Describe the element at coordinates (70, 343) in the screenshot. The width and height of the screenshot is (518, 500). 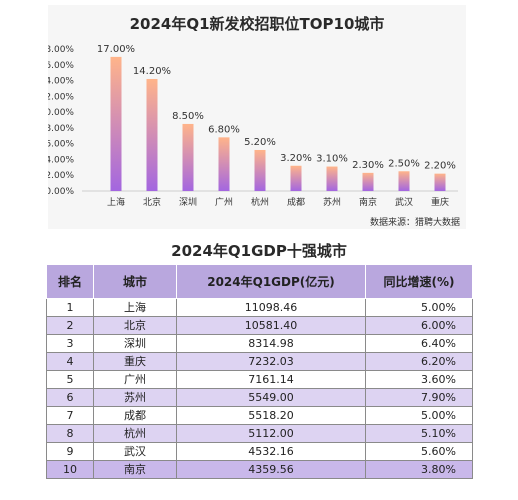
I see `cell-rank: 3` at that location.